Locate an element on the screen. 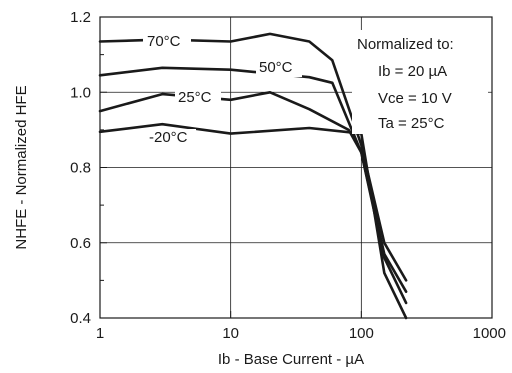  note-bg is located at coordinates (420, 82).